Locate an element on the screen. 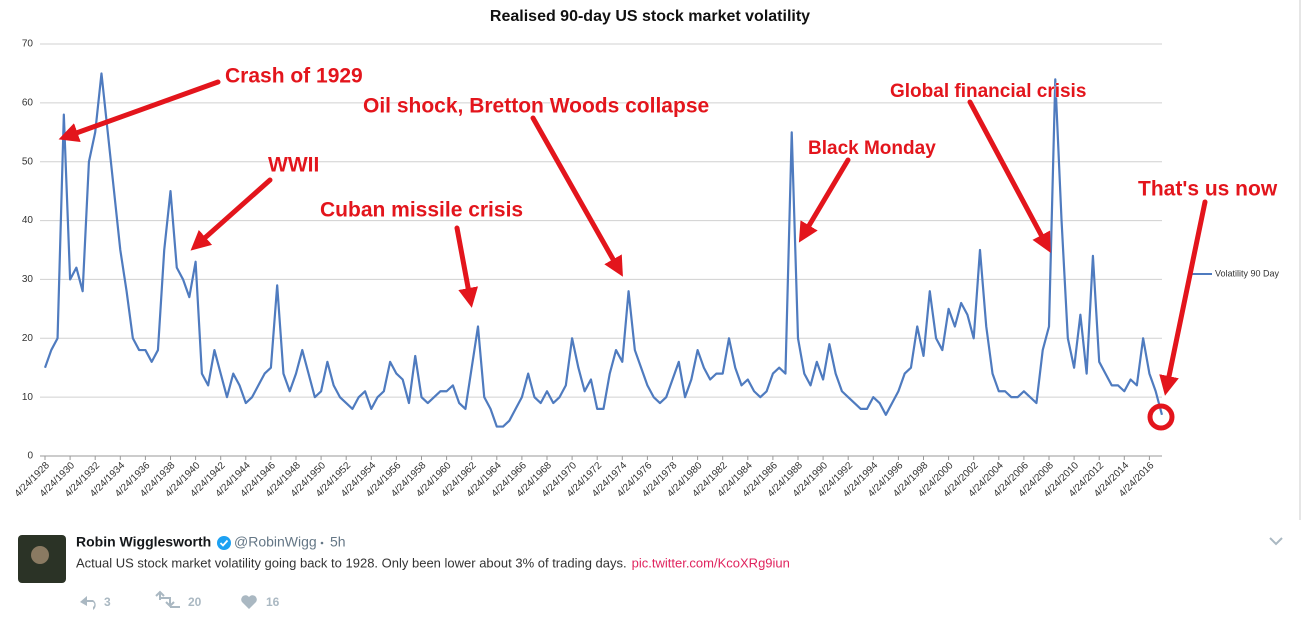 The image size is (1304, 617). annotation: Black Monday is located at coordinates (872, 148).